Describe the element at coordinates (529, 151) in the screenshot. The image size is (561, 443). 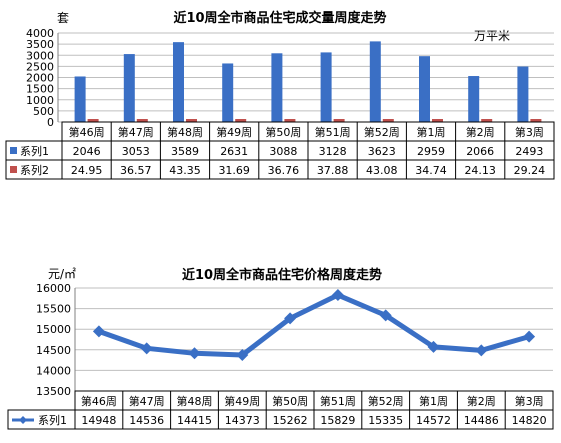
I see `volume-data-label: 2493` at that location.